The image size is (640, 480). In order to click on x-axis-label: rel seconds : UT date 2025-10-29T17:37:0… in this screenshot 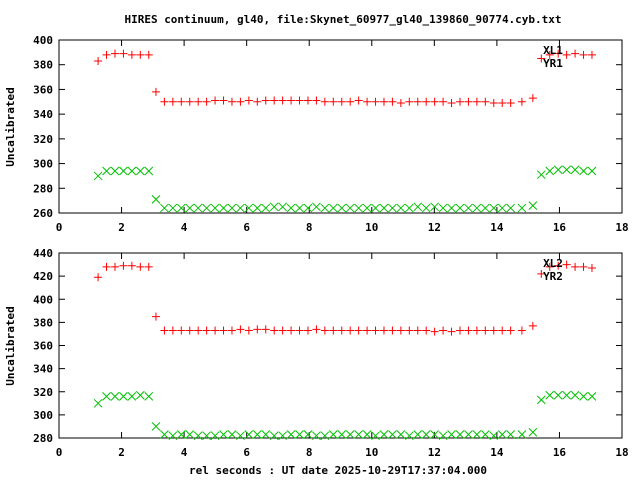, I will do `click(338, 470)`.